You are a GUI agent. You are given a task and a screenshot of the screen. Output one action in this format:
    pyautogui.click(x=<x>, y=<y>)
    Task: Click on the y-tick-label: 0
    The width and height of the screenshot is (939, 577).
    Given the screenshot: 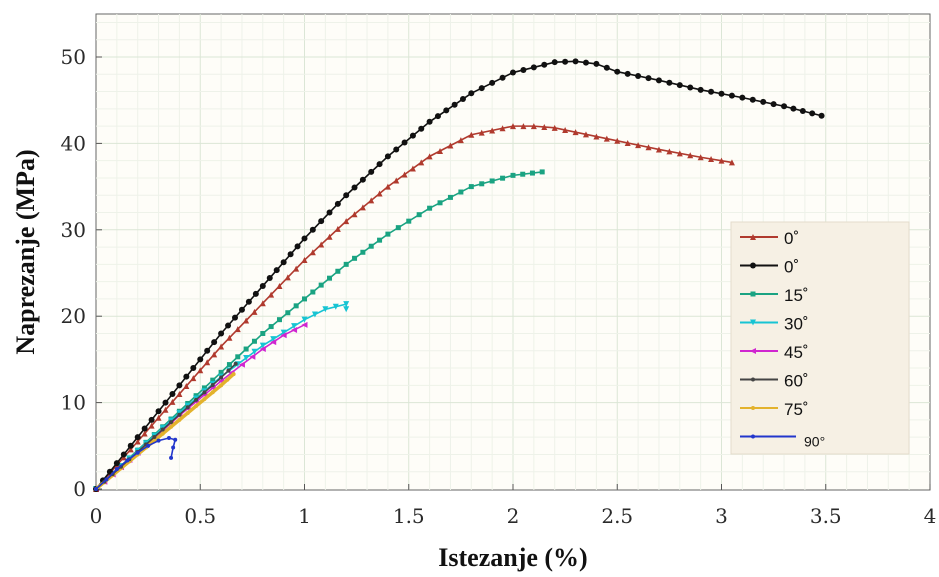 What is the action you would take?
    pyautogui.click(x=79, y=489)
    